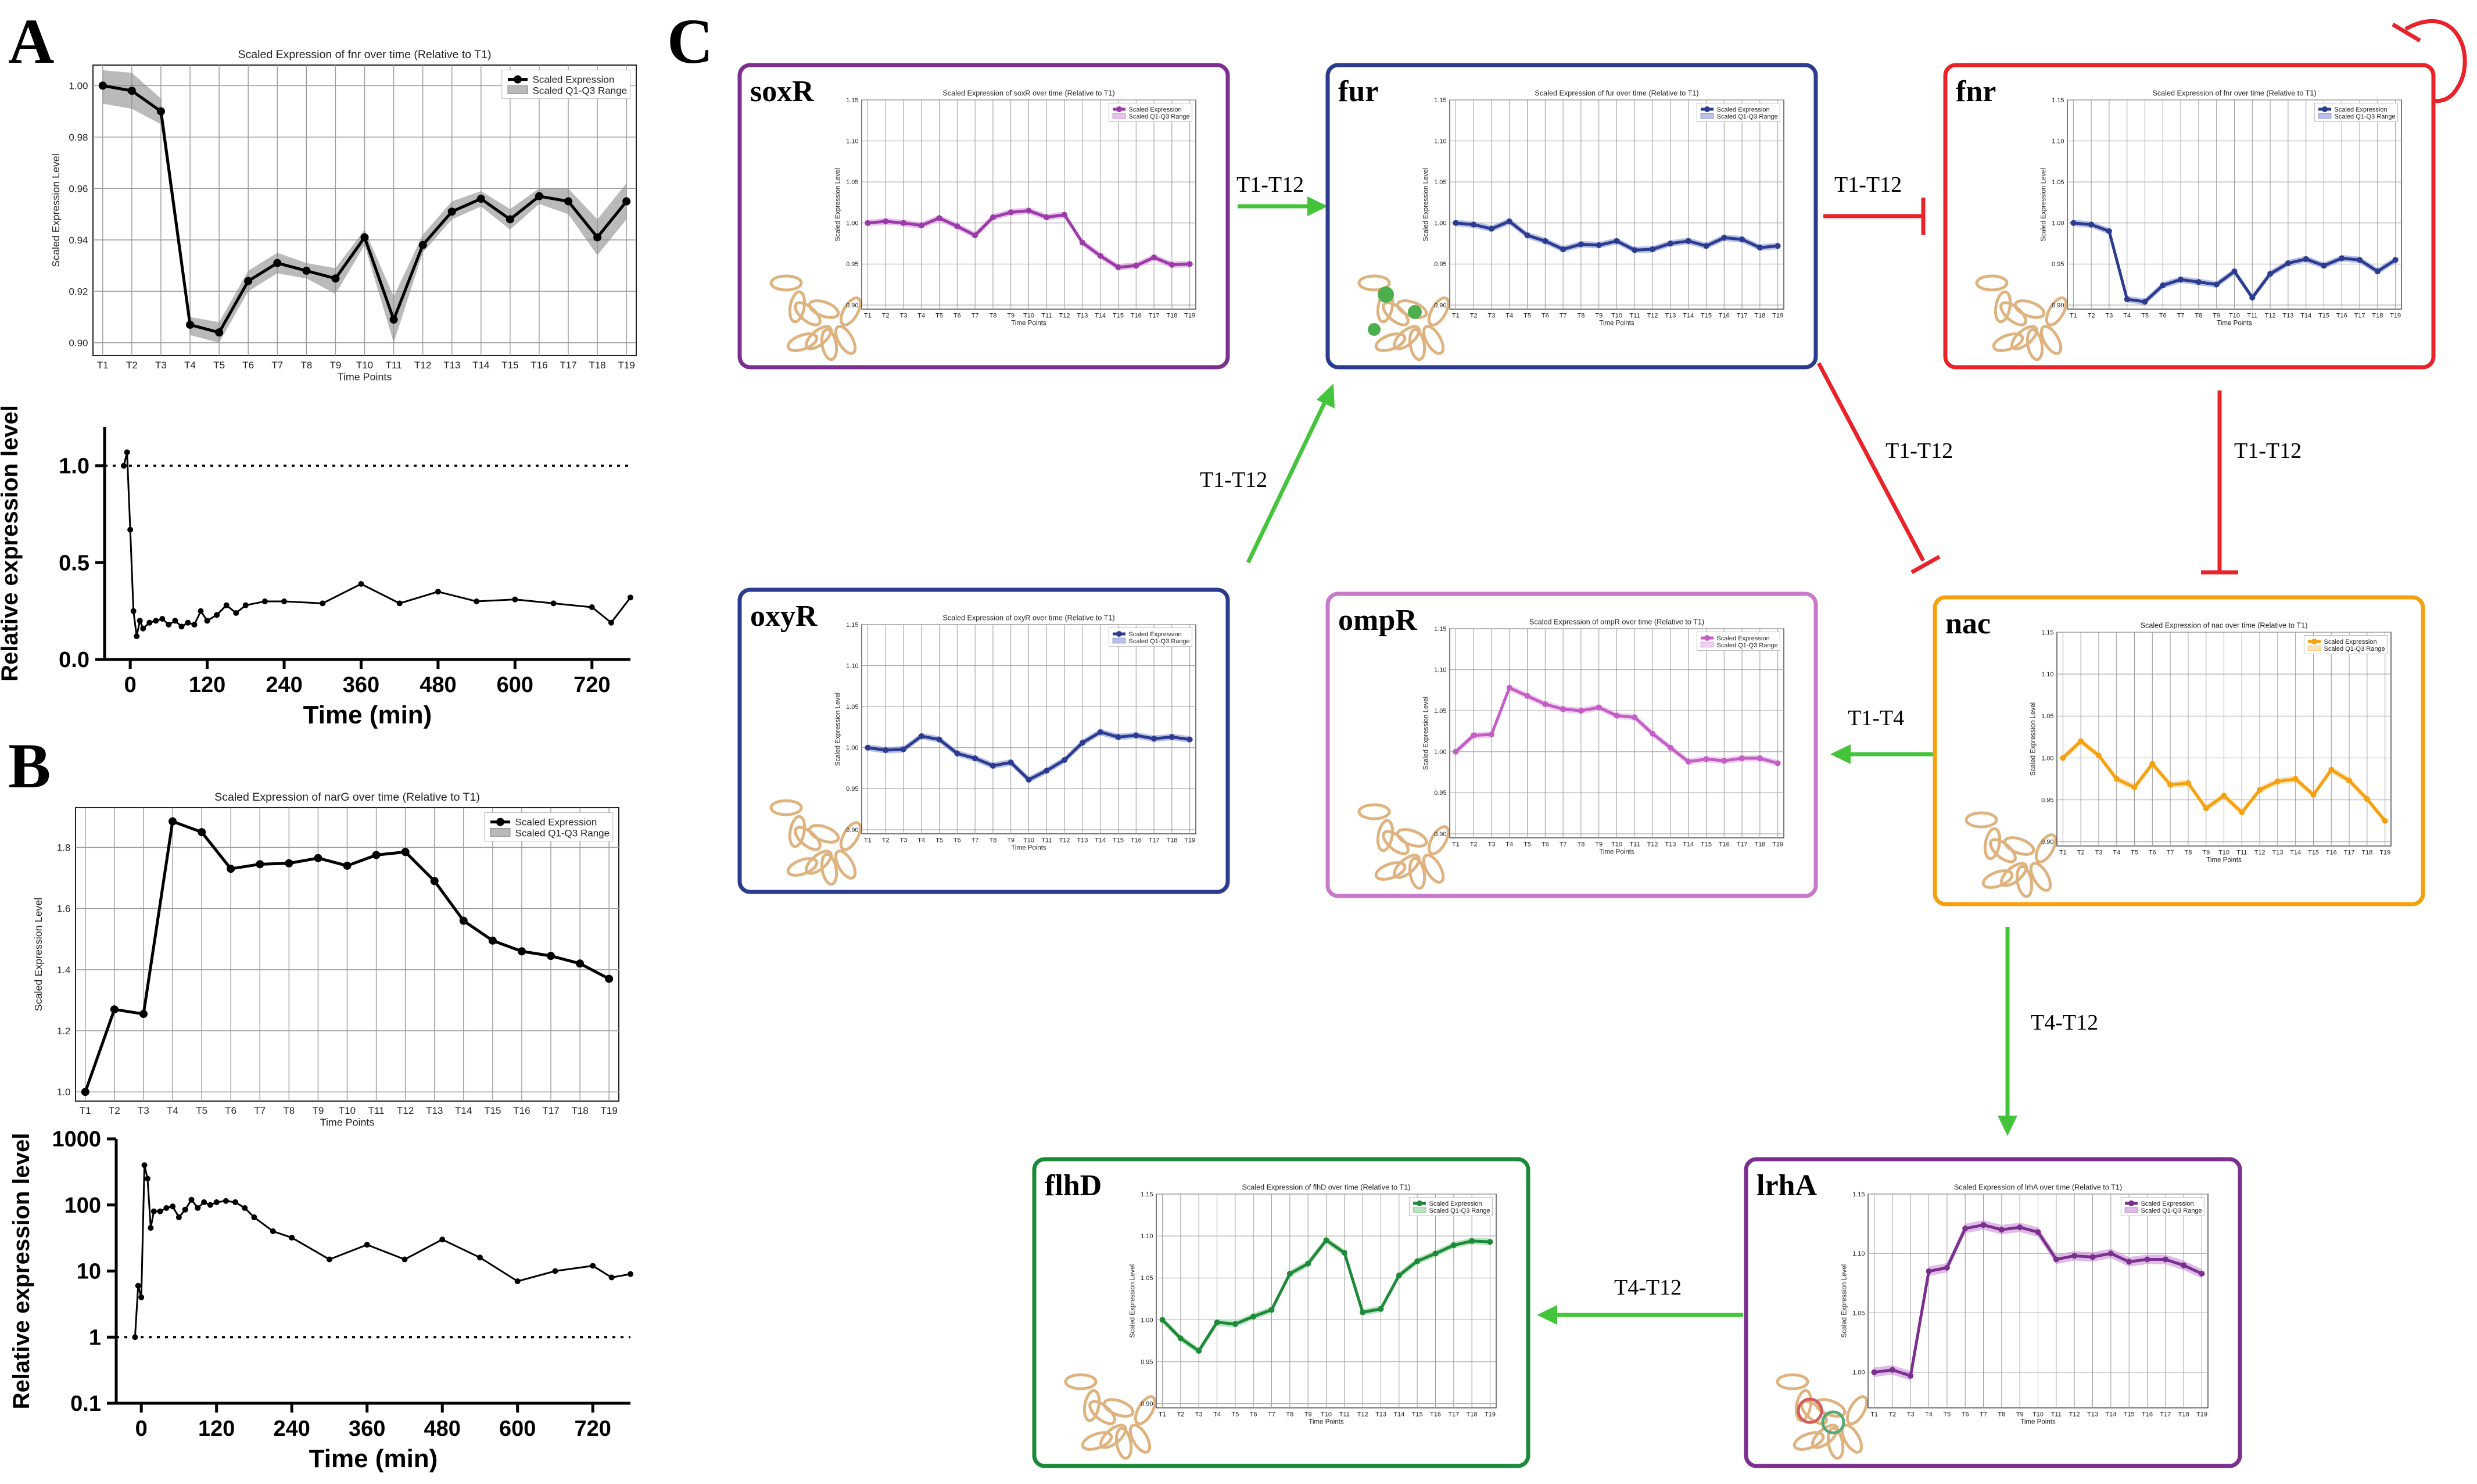 This screenshot has height=1484, width=2477. Describe the element at coordinates (1546, 315) in the screenshot. I see `x-tick-label: T6` at that location.